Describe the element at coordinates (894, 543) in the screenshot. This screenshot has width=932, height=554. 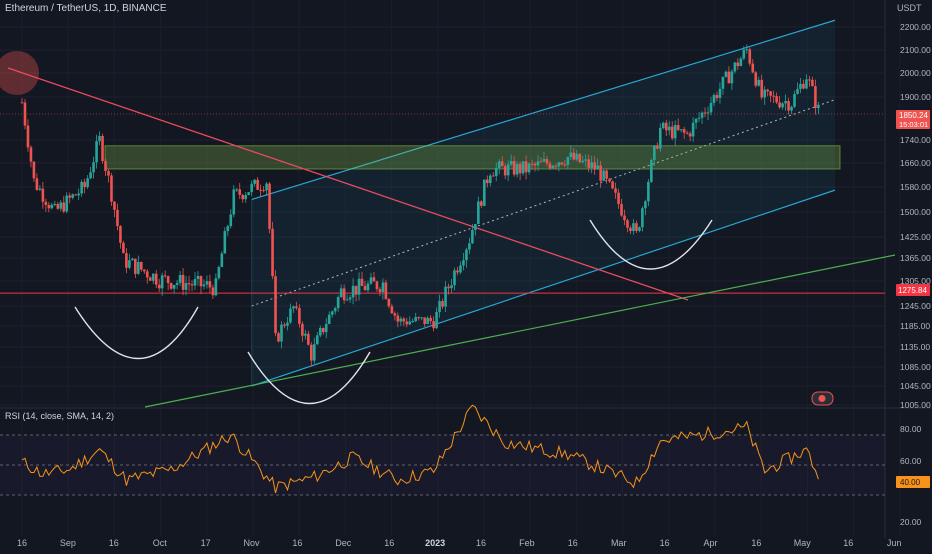
I see `time-tick-label: Jun` at that location.